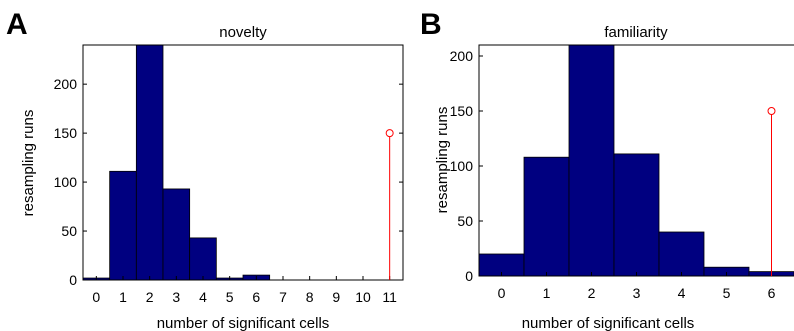  Describe the element at coordinates (592, 293) in the screenshot. I see `panel-b-xtick-label: 2` at that location.